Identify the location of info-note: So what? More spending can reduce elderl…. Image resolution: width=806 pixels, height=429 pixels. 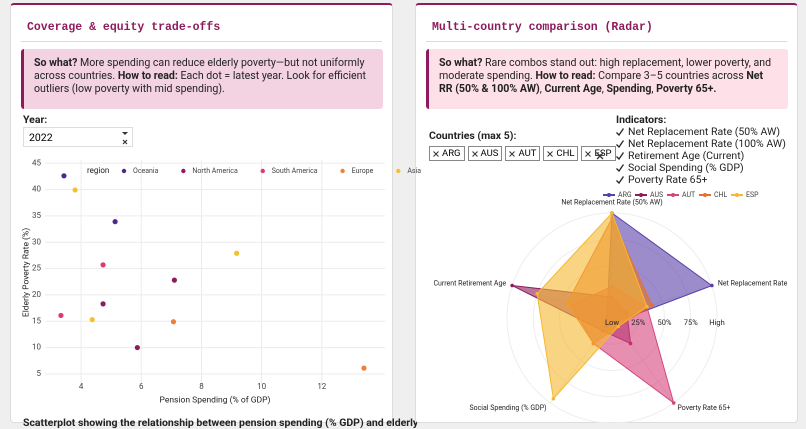
(202, 79).